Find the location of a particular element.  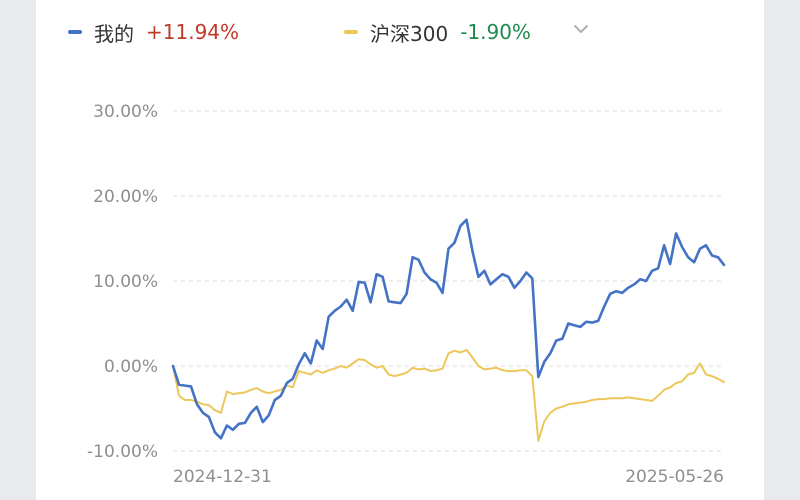

x-tick-end: 2025-05-26 is located at coordinates (674, 477).